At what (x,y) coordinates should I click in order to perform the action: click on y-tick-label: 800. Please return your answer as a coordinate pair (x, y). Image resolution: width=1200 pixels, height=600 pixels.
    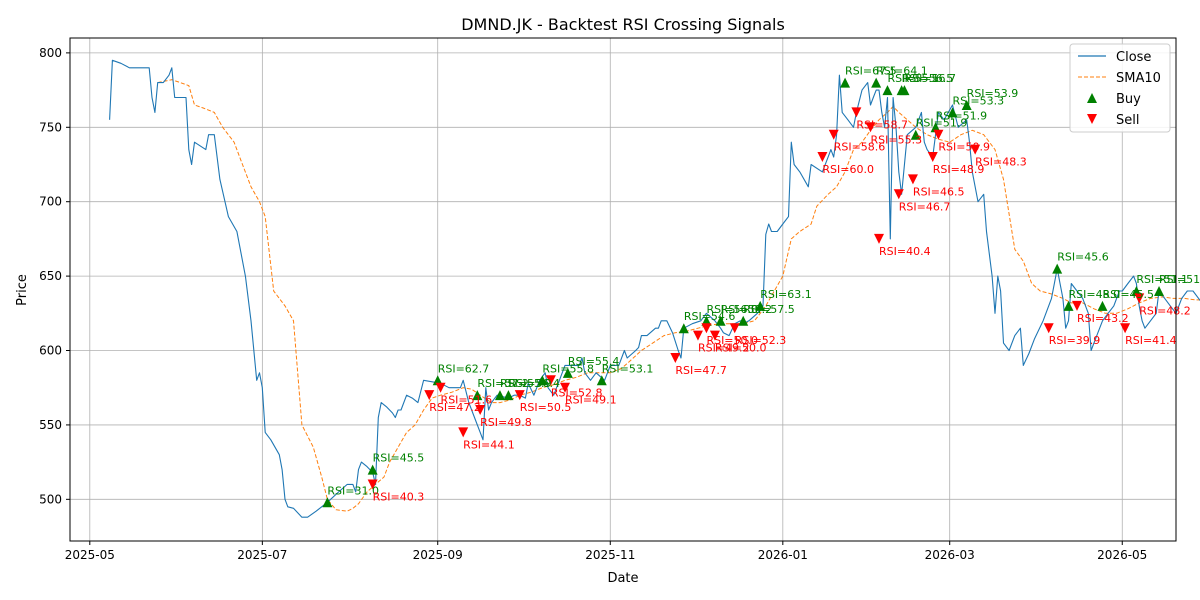
    Looking at the image, I should click on (50, 53).